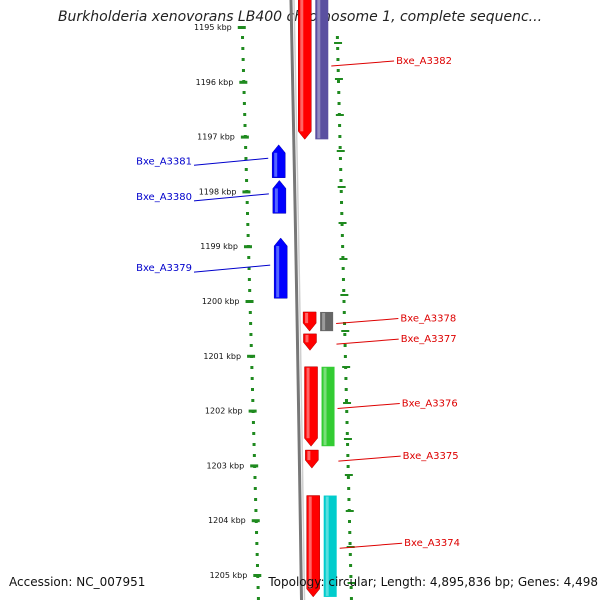 This screenshot has height=600, width=600. I want to click on scale-tick-label: 1196 kbp, so click(215, 82).